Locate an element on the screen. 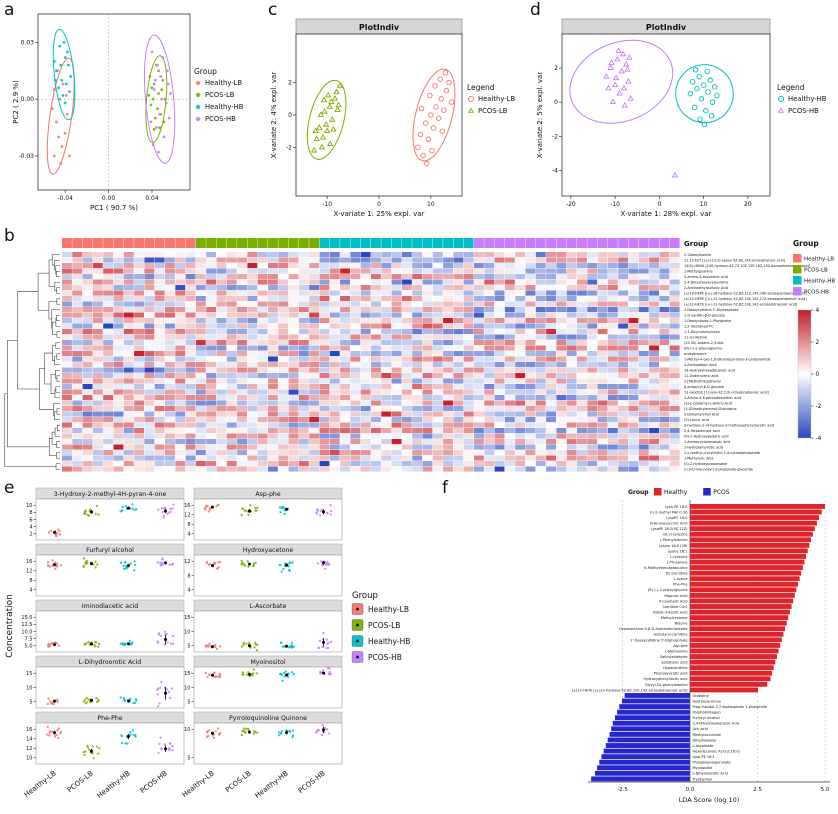  svg-text: Legend is located at coordinates (791, 87).